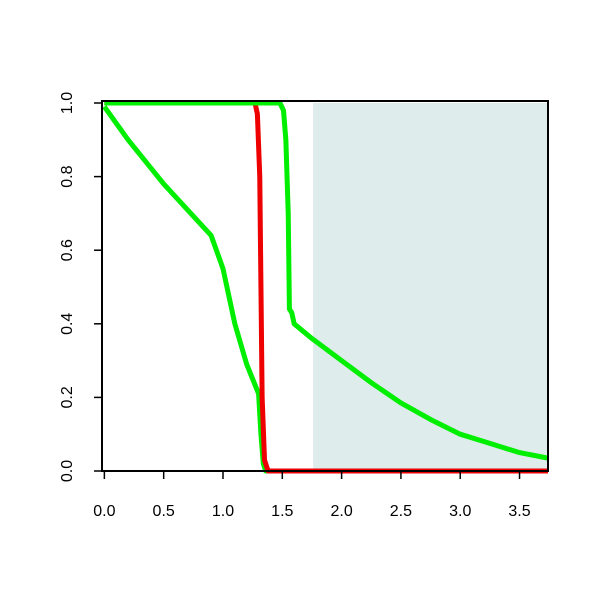  What do you see at coordinates (67, 176) in the screenshot?
I see `y-tick-label: 0.8` at bounding box center [67, 176].